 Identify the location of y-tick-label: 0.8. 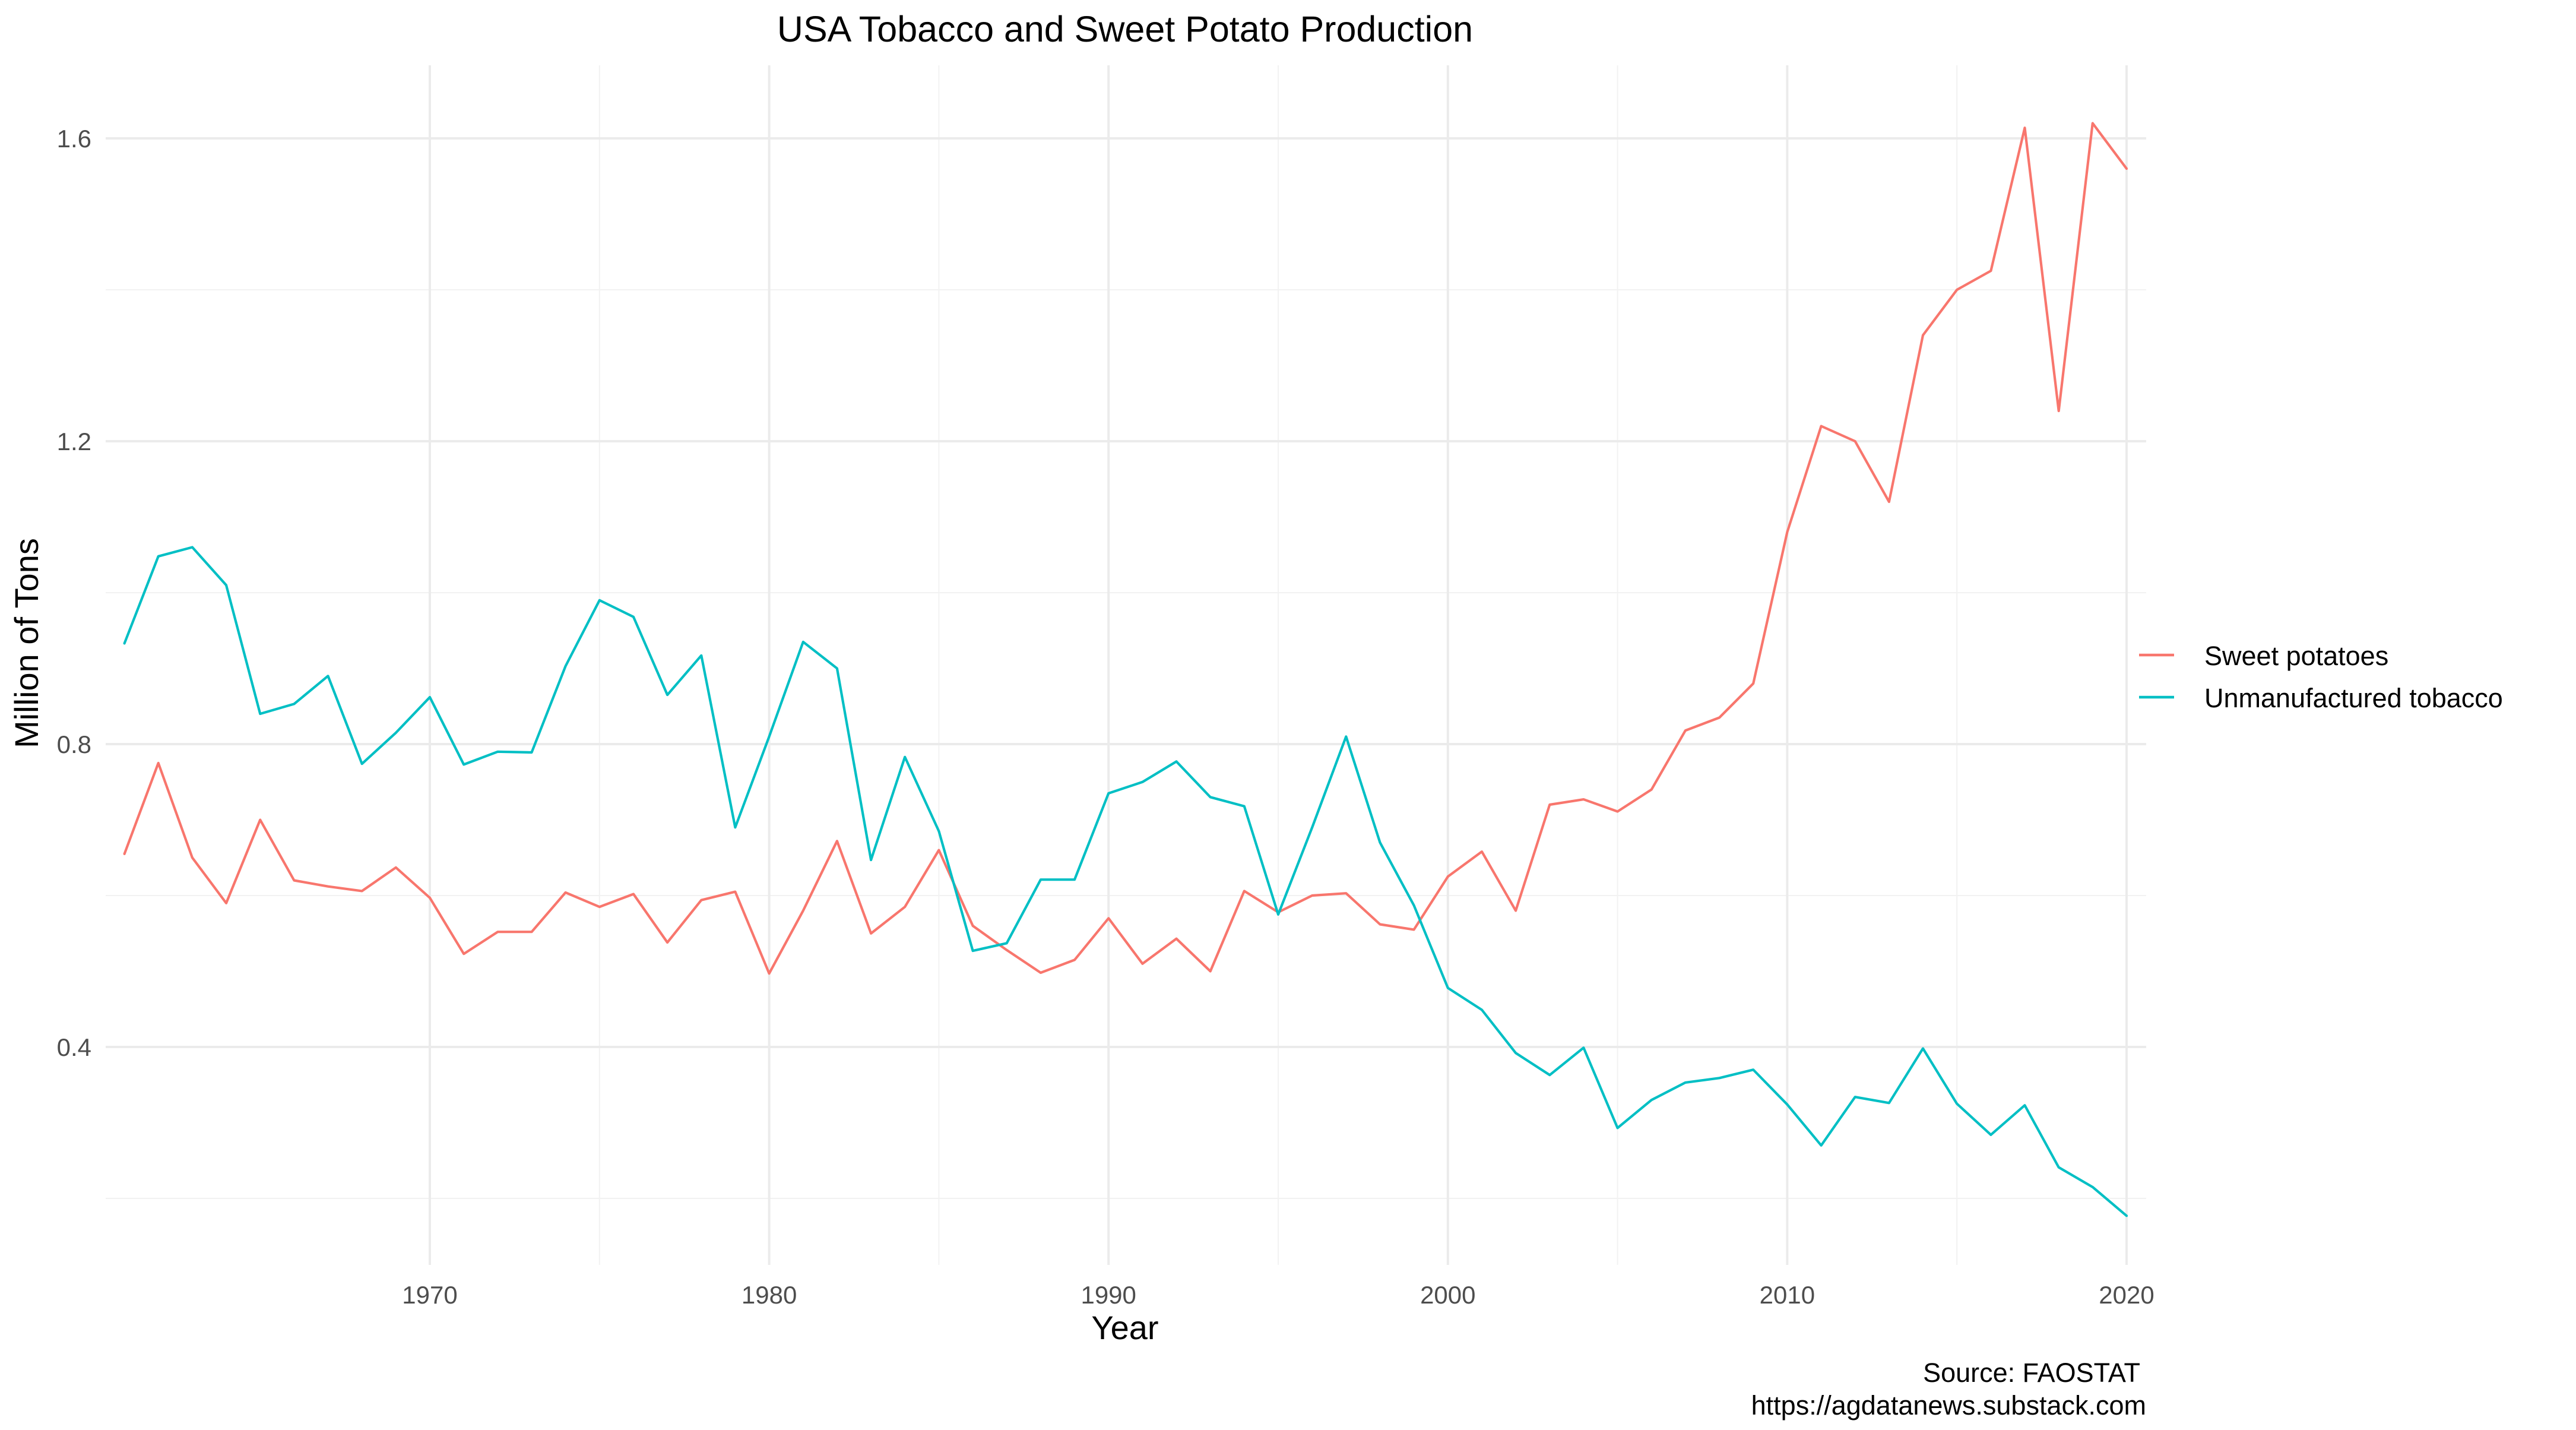
(74, 744).